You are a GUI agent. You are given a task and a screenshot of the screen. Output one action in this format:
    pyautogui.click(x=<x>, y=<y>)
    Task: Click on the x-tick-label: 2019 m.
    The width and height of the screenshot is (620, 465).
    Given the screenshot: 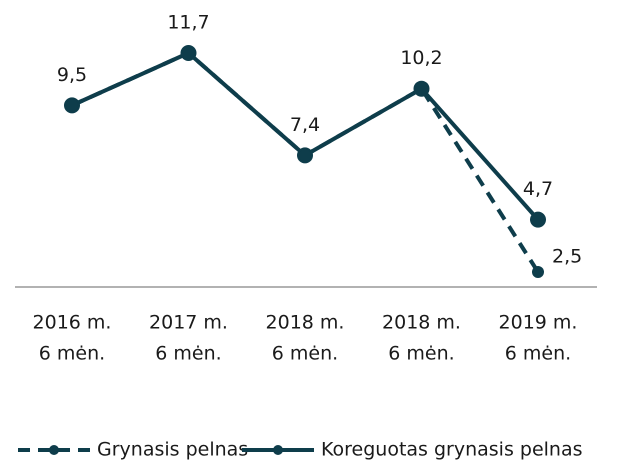 What is the action you would take?
    pyautogui.click(x=538, y=323)
    